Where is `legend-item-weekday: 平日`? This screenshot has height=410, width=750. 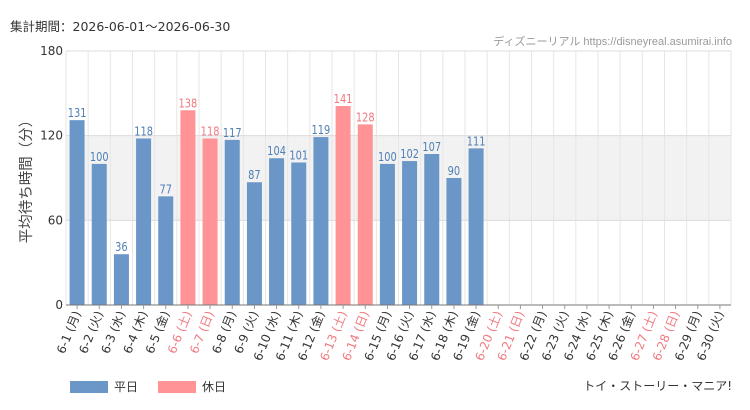
legend-item-weekday: 平日 is located at coordinates (104, 386).